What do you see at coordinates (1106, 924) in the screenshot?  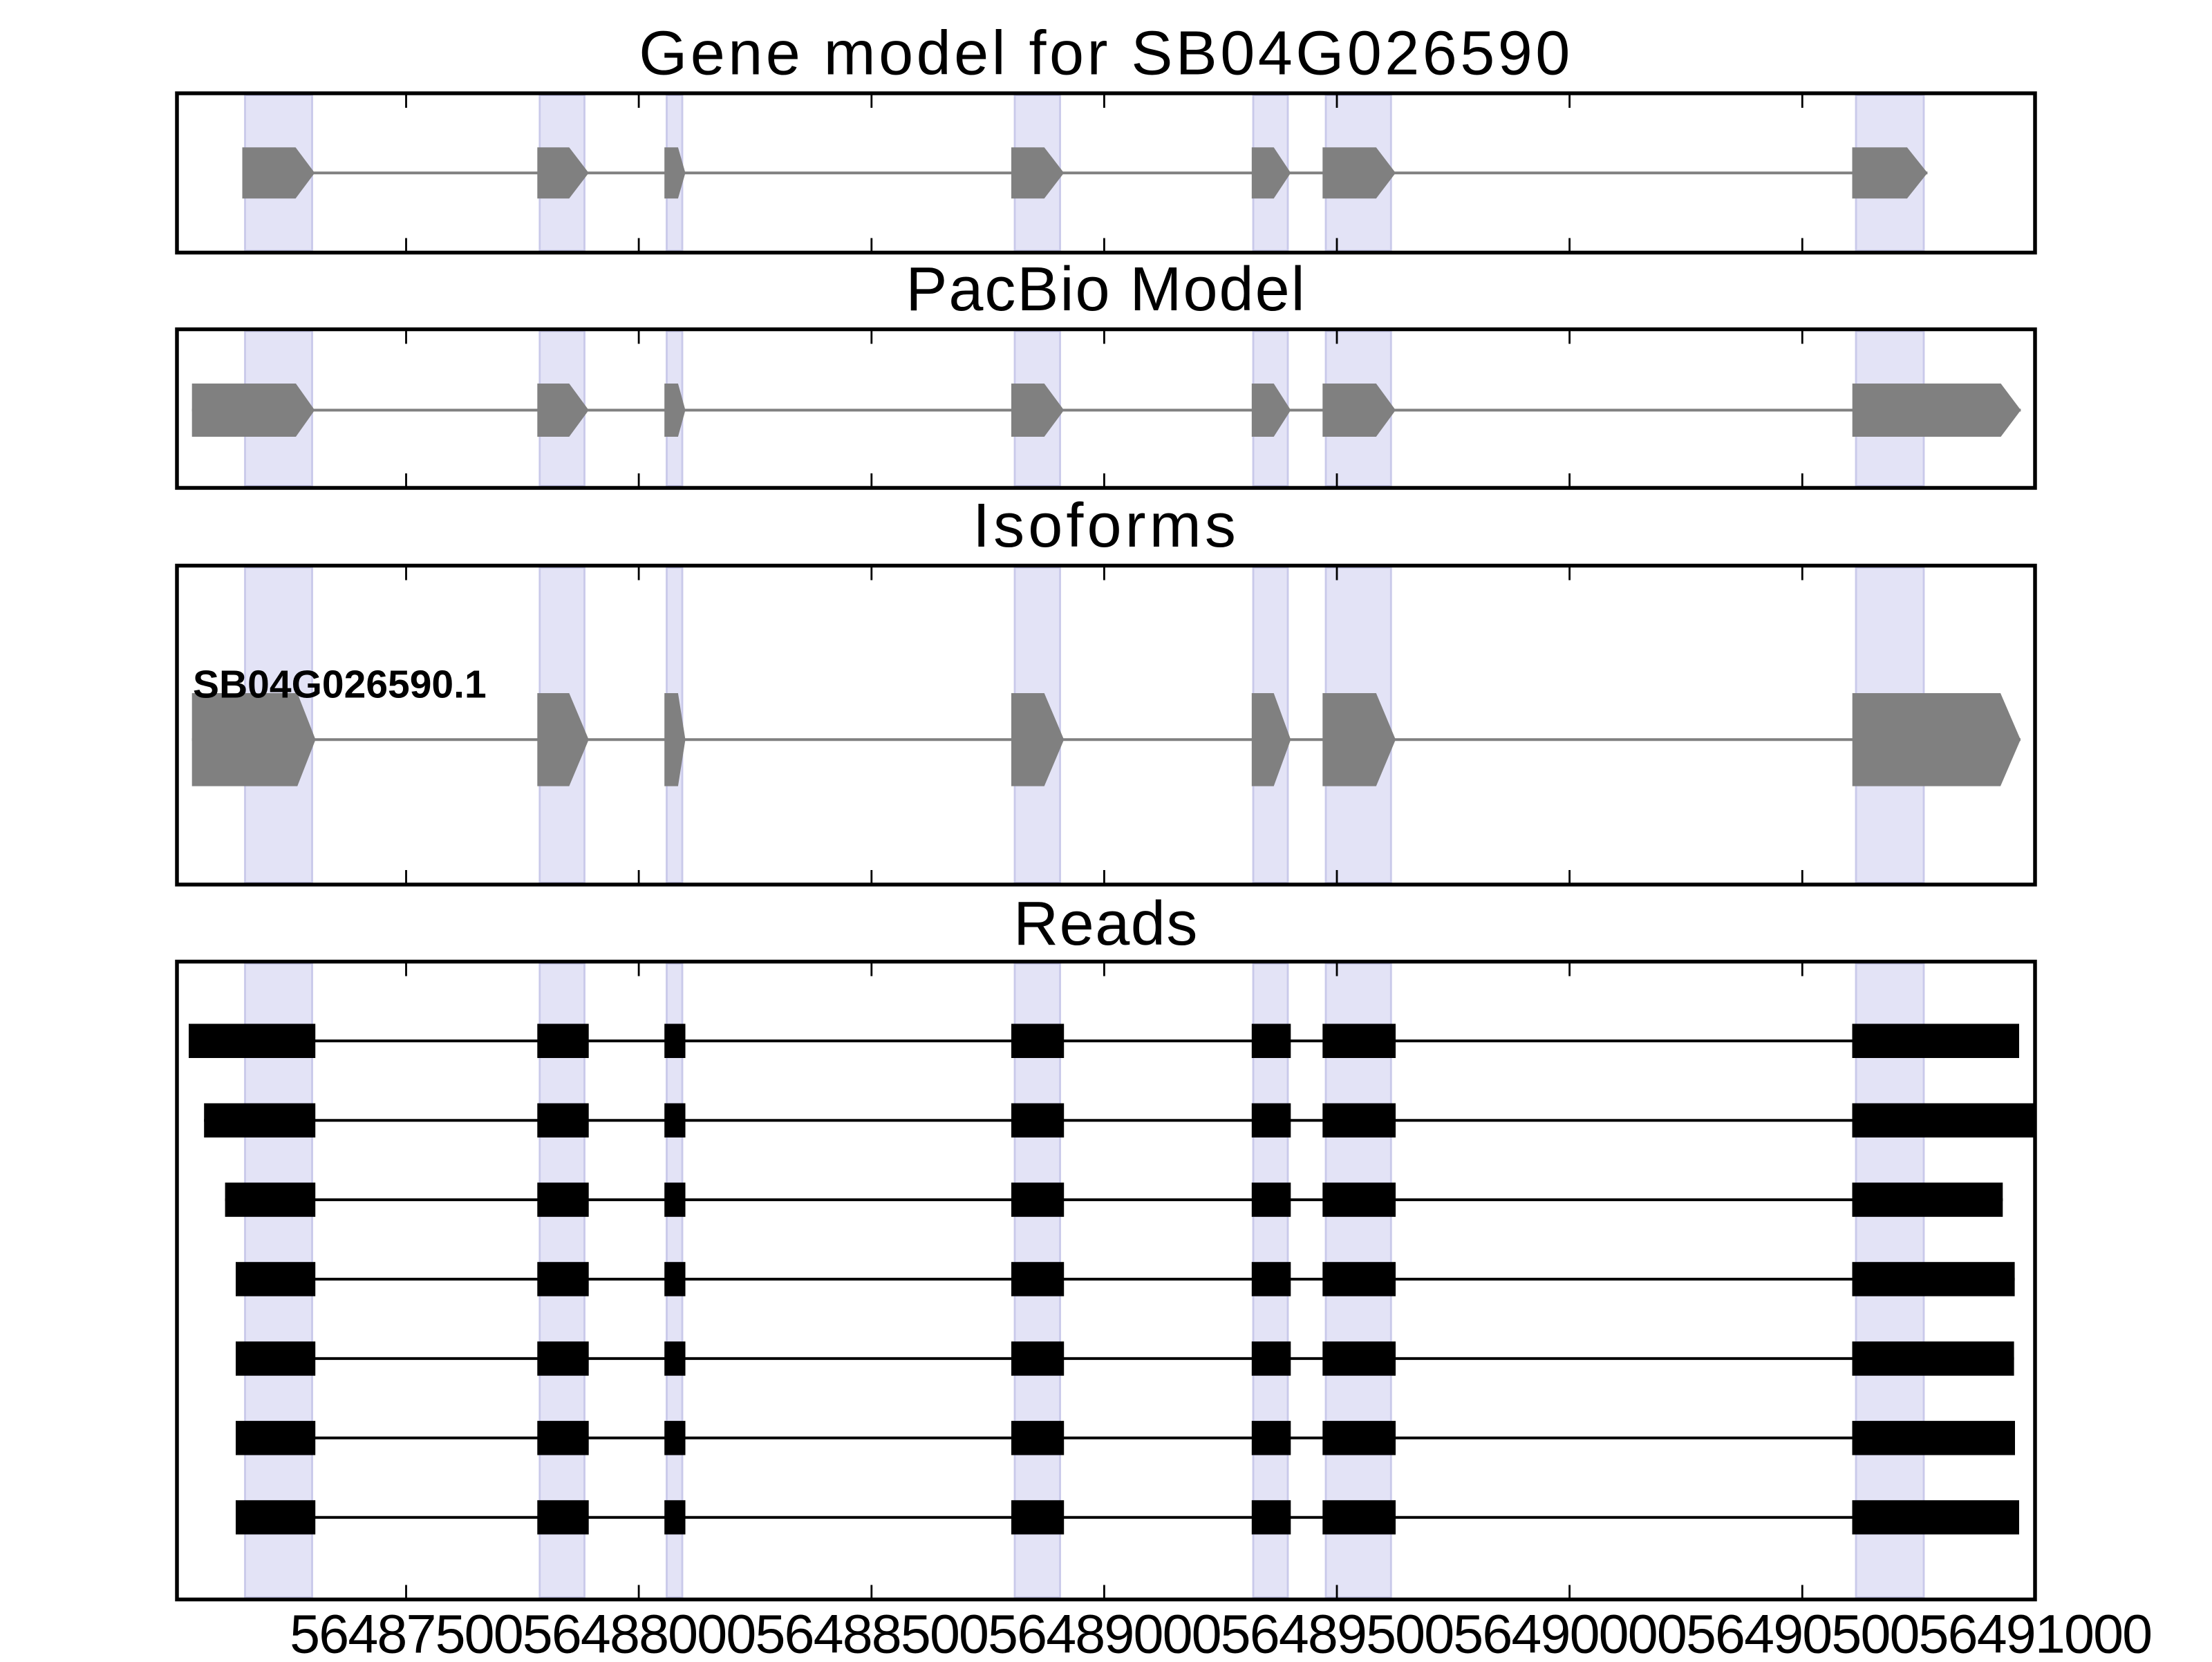 I see `svg-text: Reads` at bounding box center [1106, 924].